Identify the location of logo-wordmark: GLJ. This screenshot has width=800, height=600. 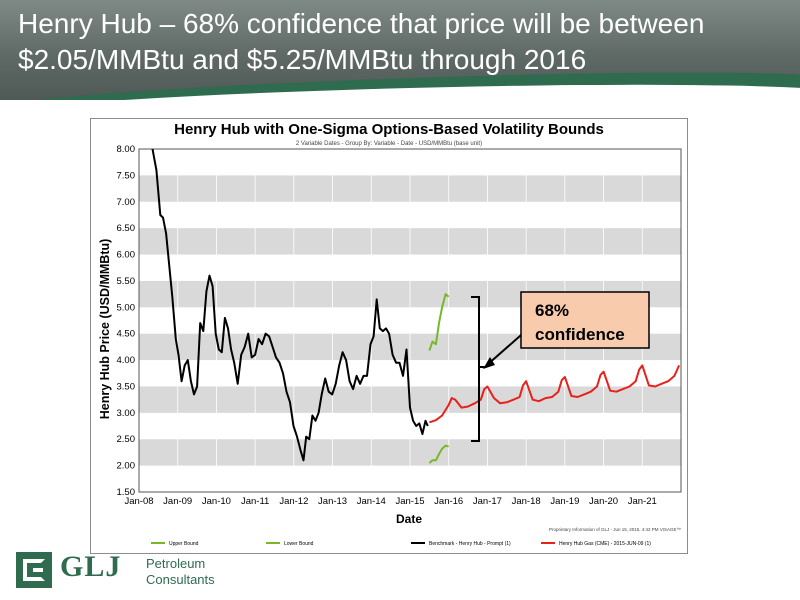
(91, 566).